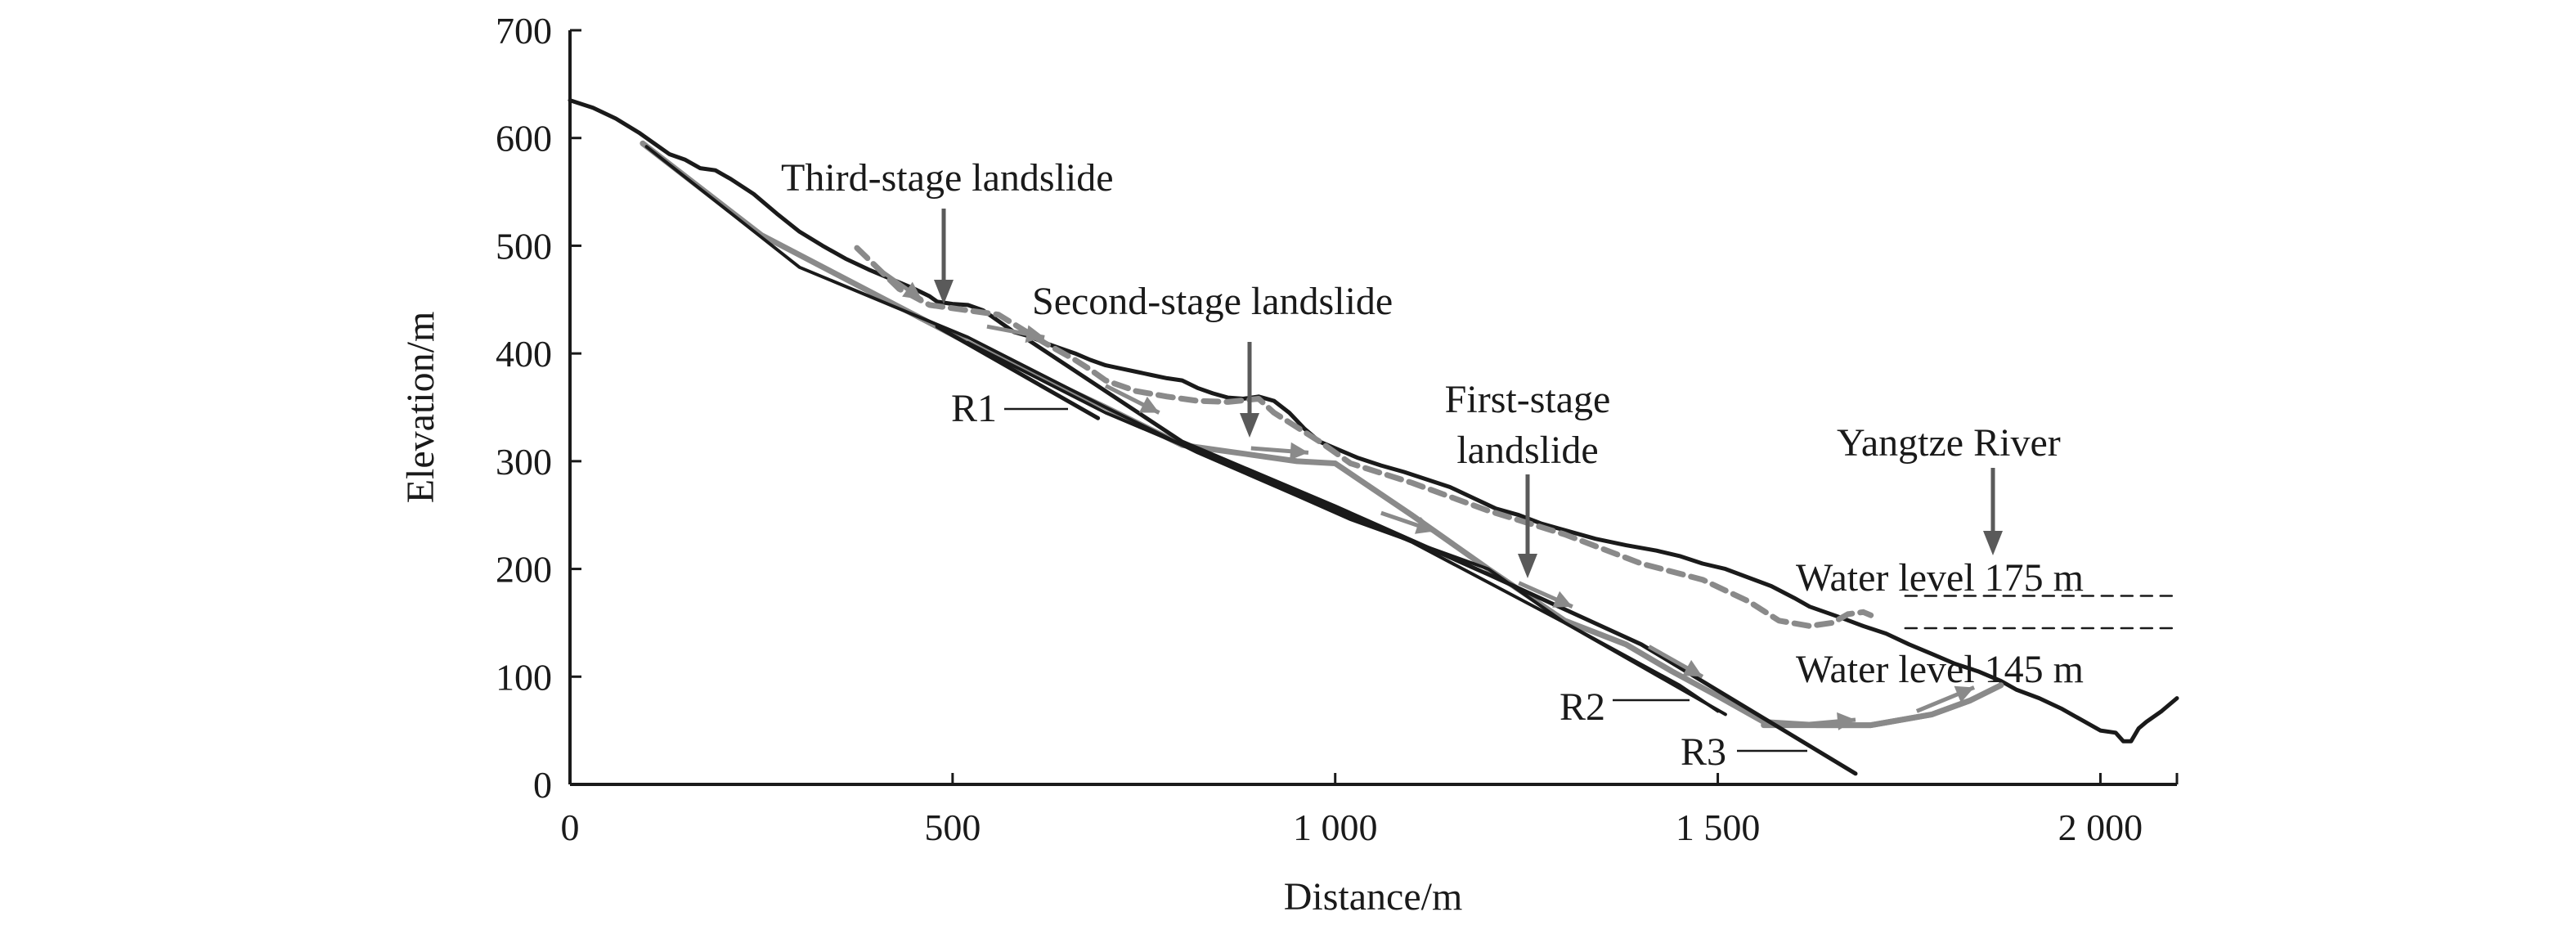 This screenshot has width=2576, height=930. What do you see at coordinates (944, 292) in the screenshot?
I see `third-stage-pointer-head` at bounding box center [944, 292].